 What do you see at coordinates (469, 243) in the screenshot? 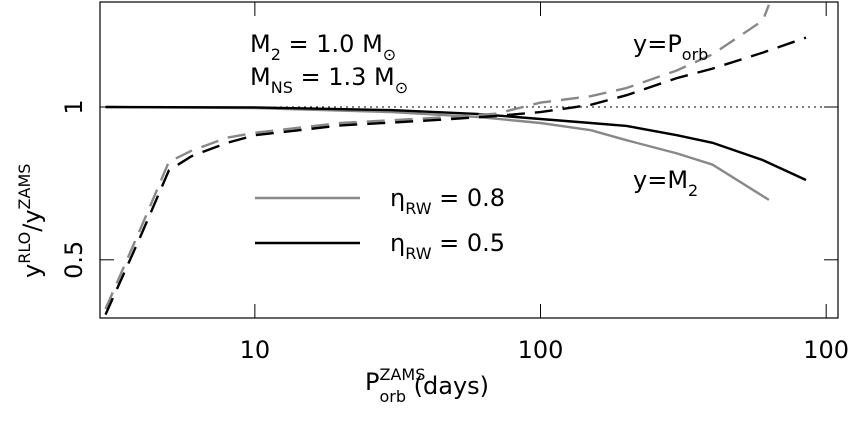
I see `legend-label-part: = 0.5` at bounding box center [469, 243].